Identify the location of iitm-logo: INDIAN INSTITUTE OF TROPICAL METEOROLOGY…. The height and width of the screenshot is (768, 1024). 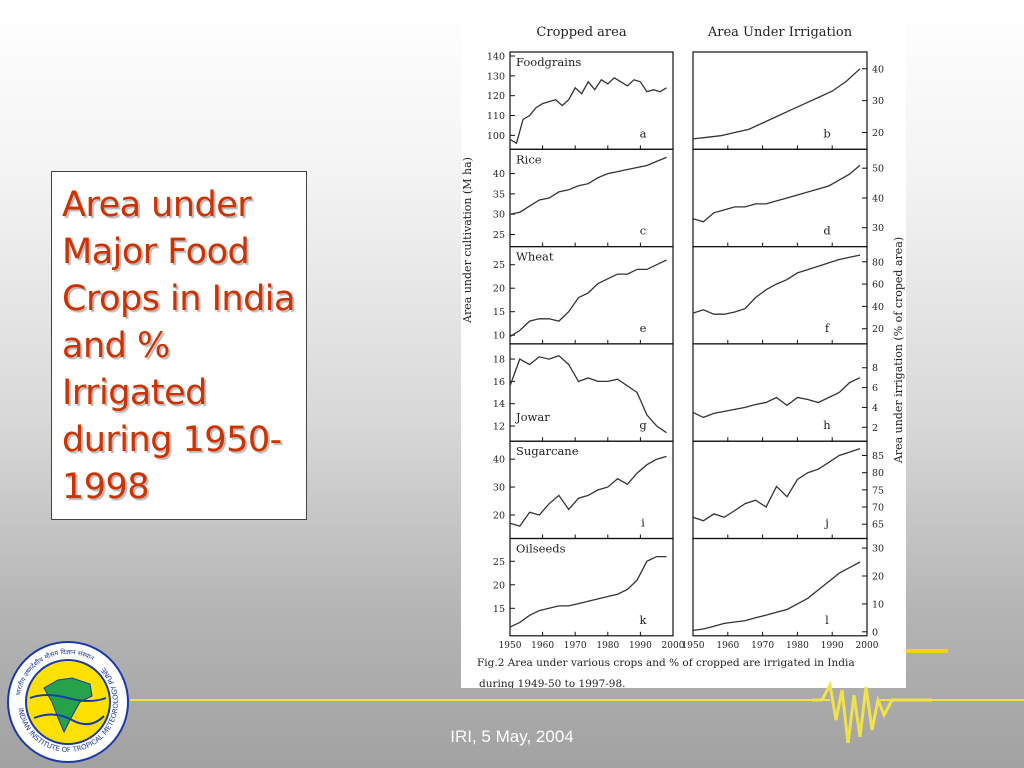
(68, 702).